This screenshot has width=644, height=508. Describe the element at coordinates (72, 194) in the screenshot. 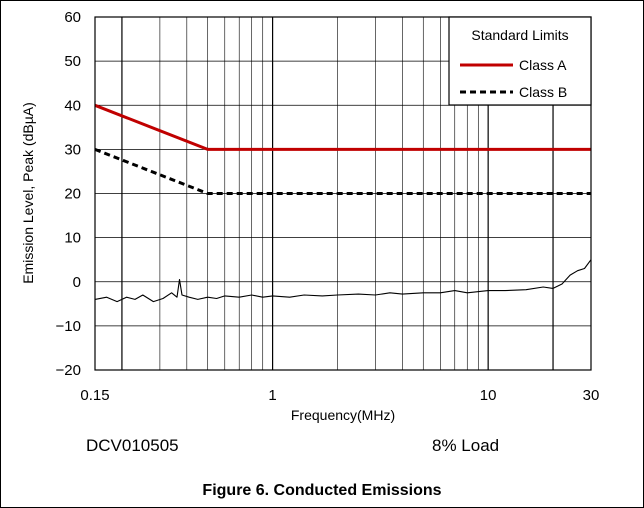

I see `y-tick-label: 20` at that location.